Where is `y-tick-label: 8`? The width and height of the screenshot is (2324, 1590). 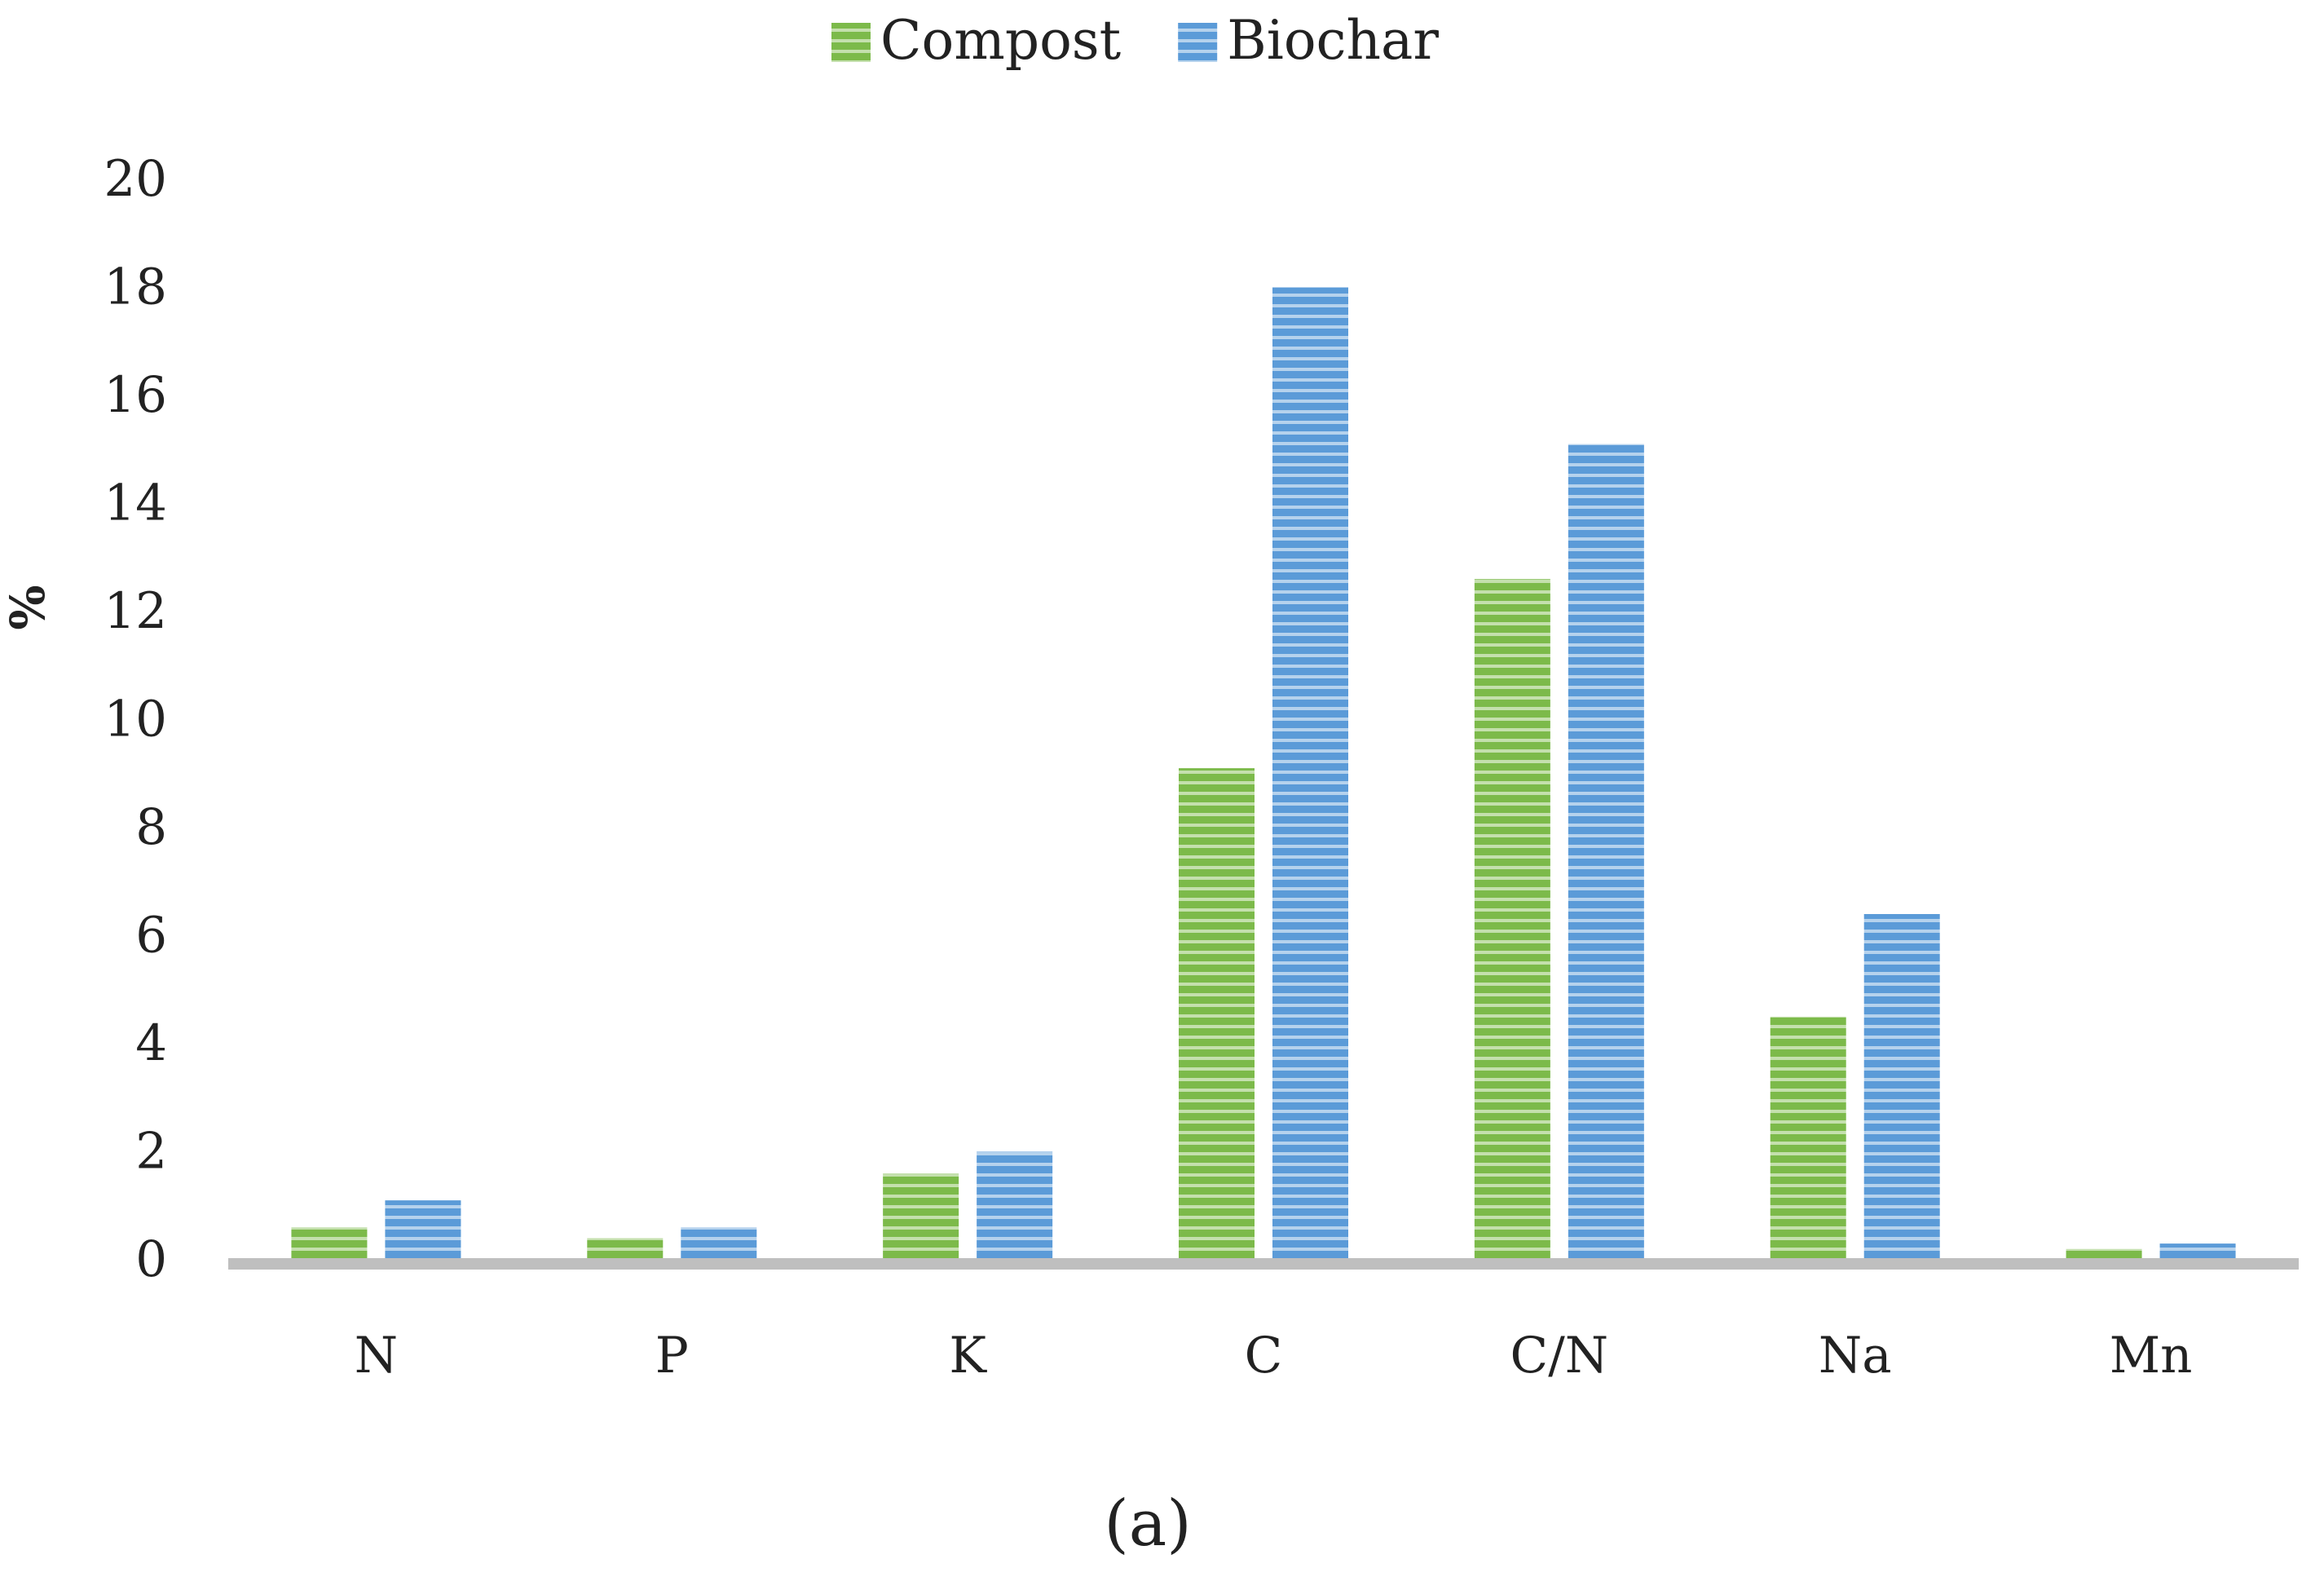
y-tick-label: 8 is located at coordinates (151, 827).